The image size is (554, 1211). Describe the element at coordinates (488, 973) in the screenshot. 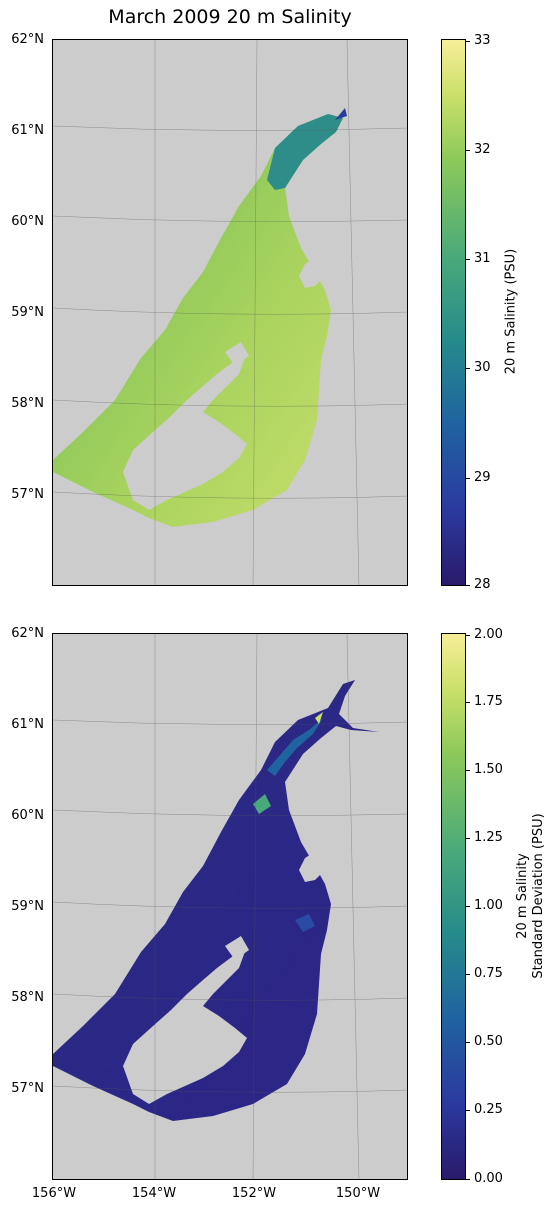

I see `colorbar-tick: 0.75` at that location.